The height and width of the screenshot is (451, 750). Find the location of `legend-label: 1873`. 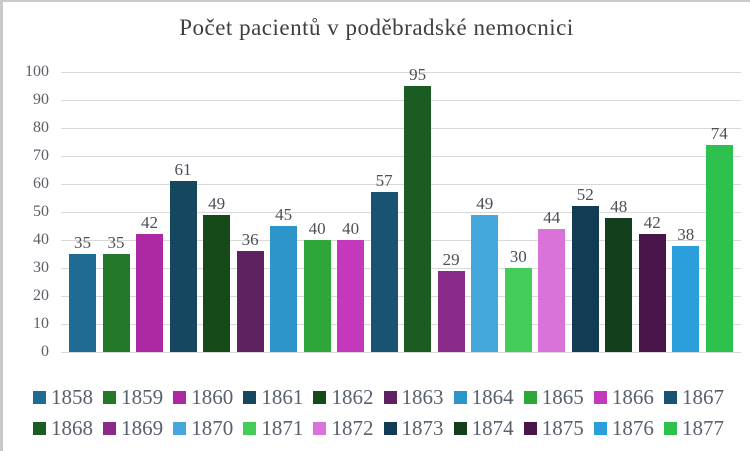

legend-label: 1873 is located at coordinates (422, 428).